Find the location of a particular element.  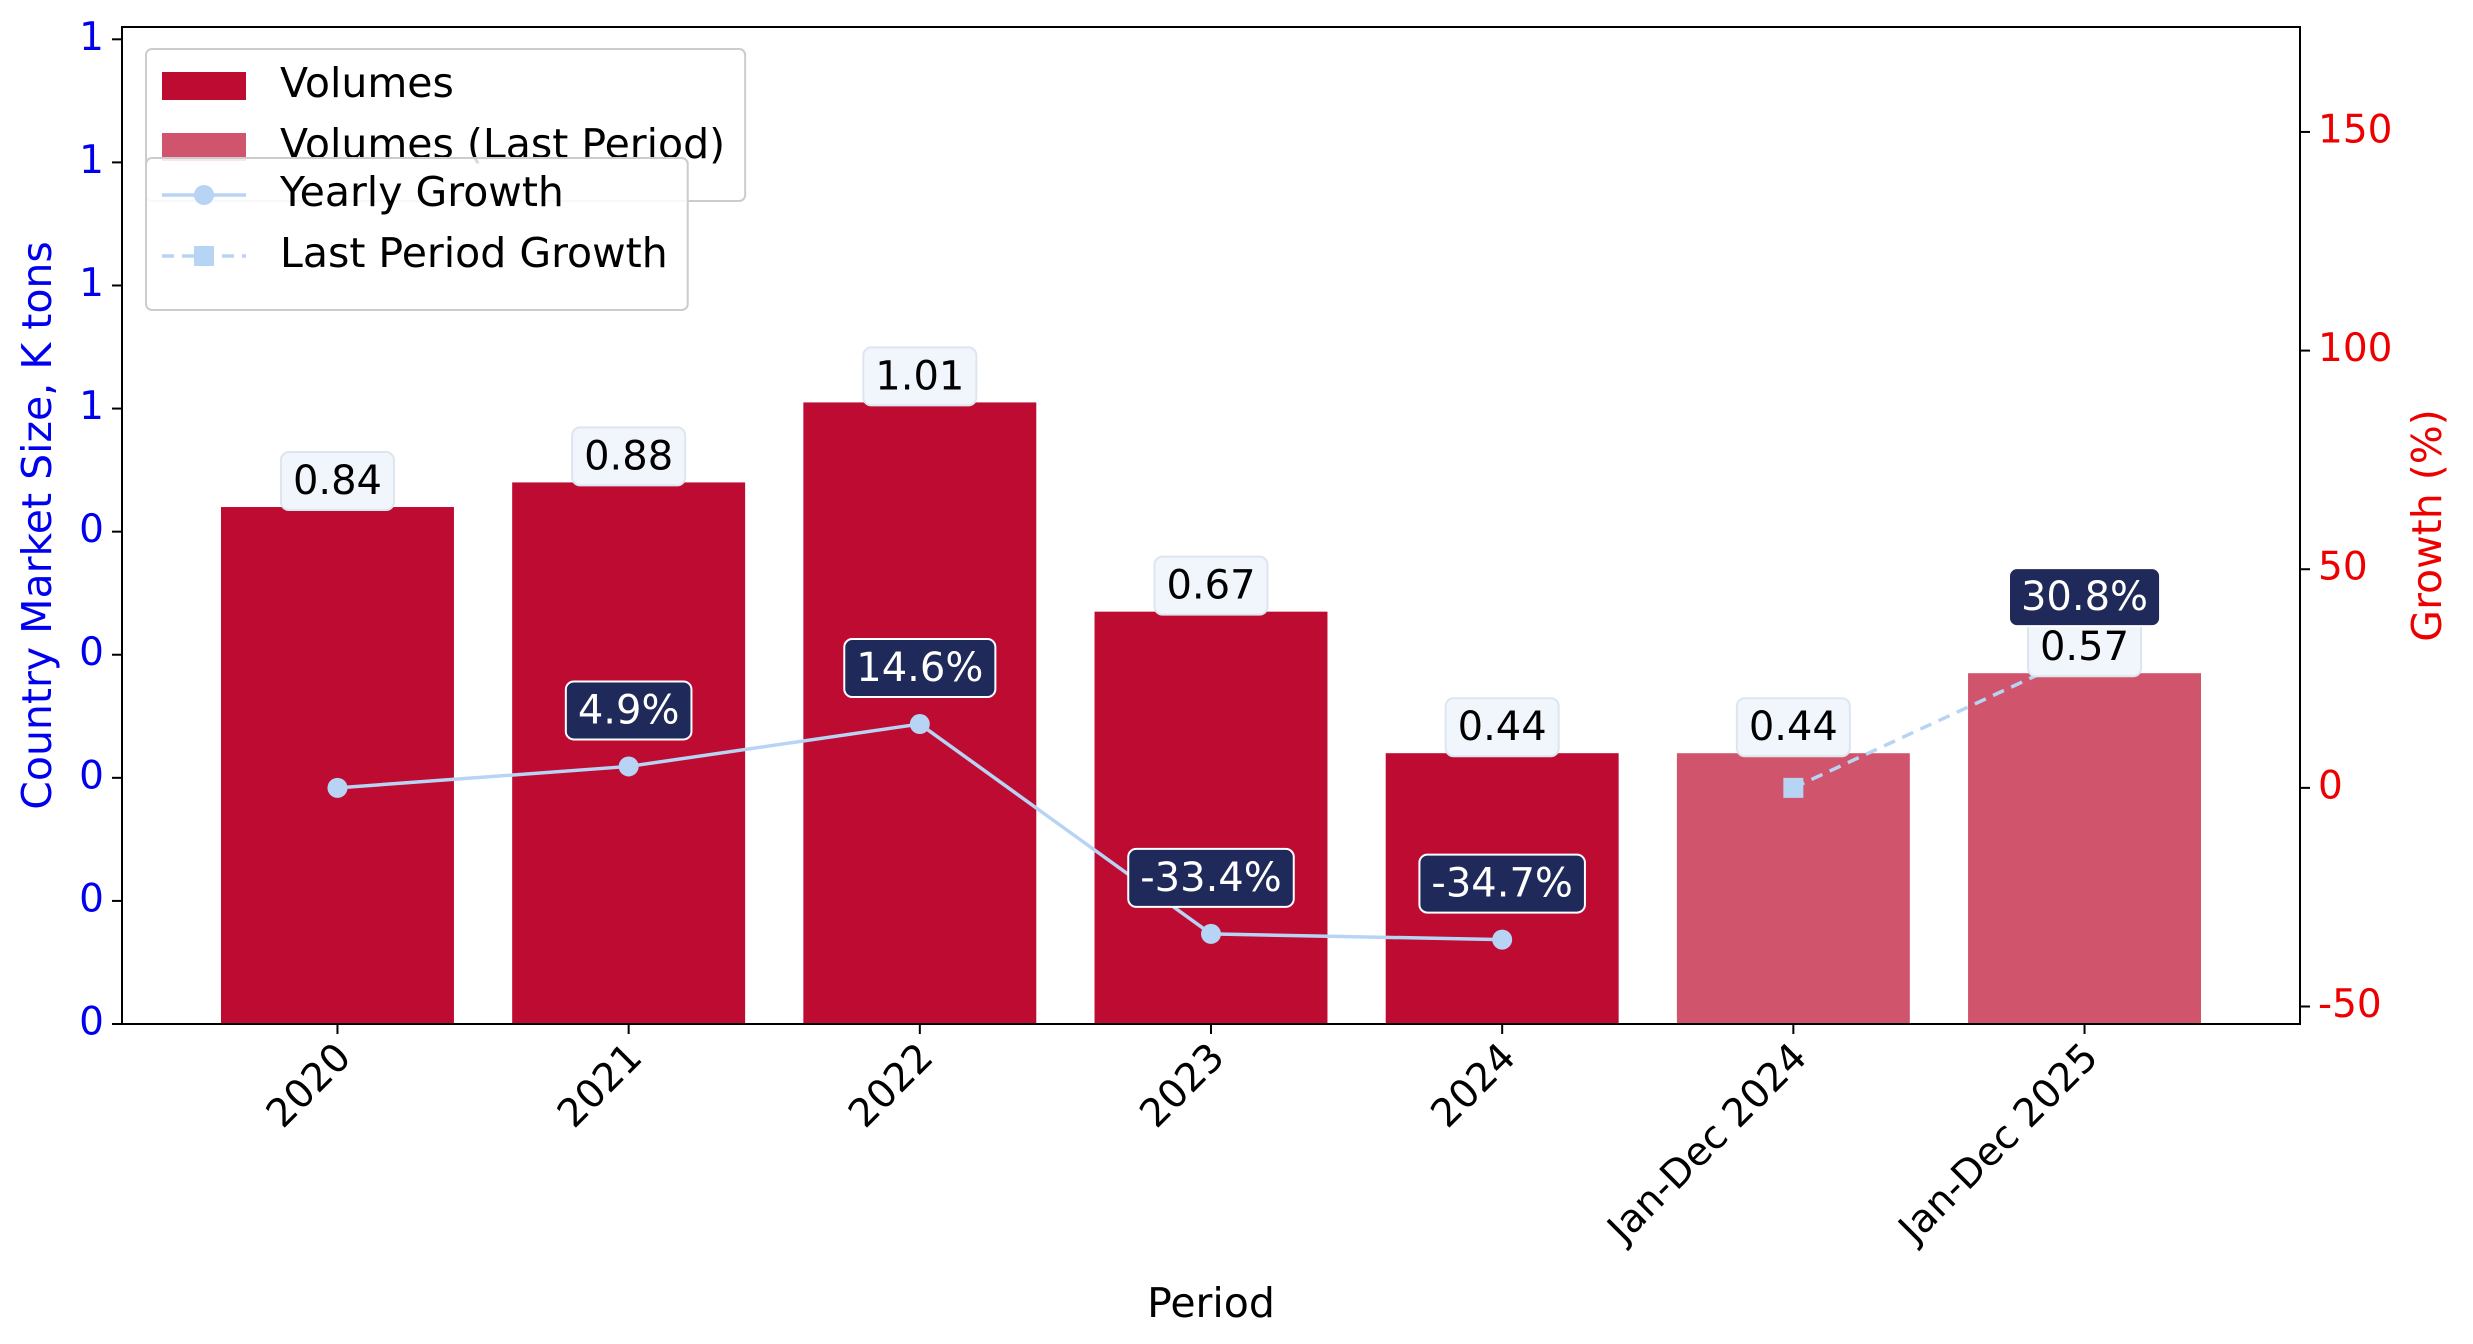

y2-axis-label: Growth (%) is located at coordinates (2427, 525).